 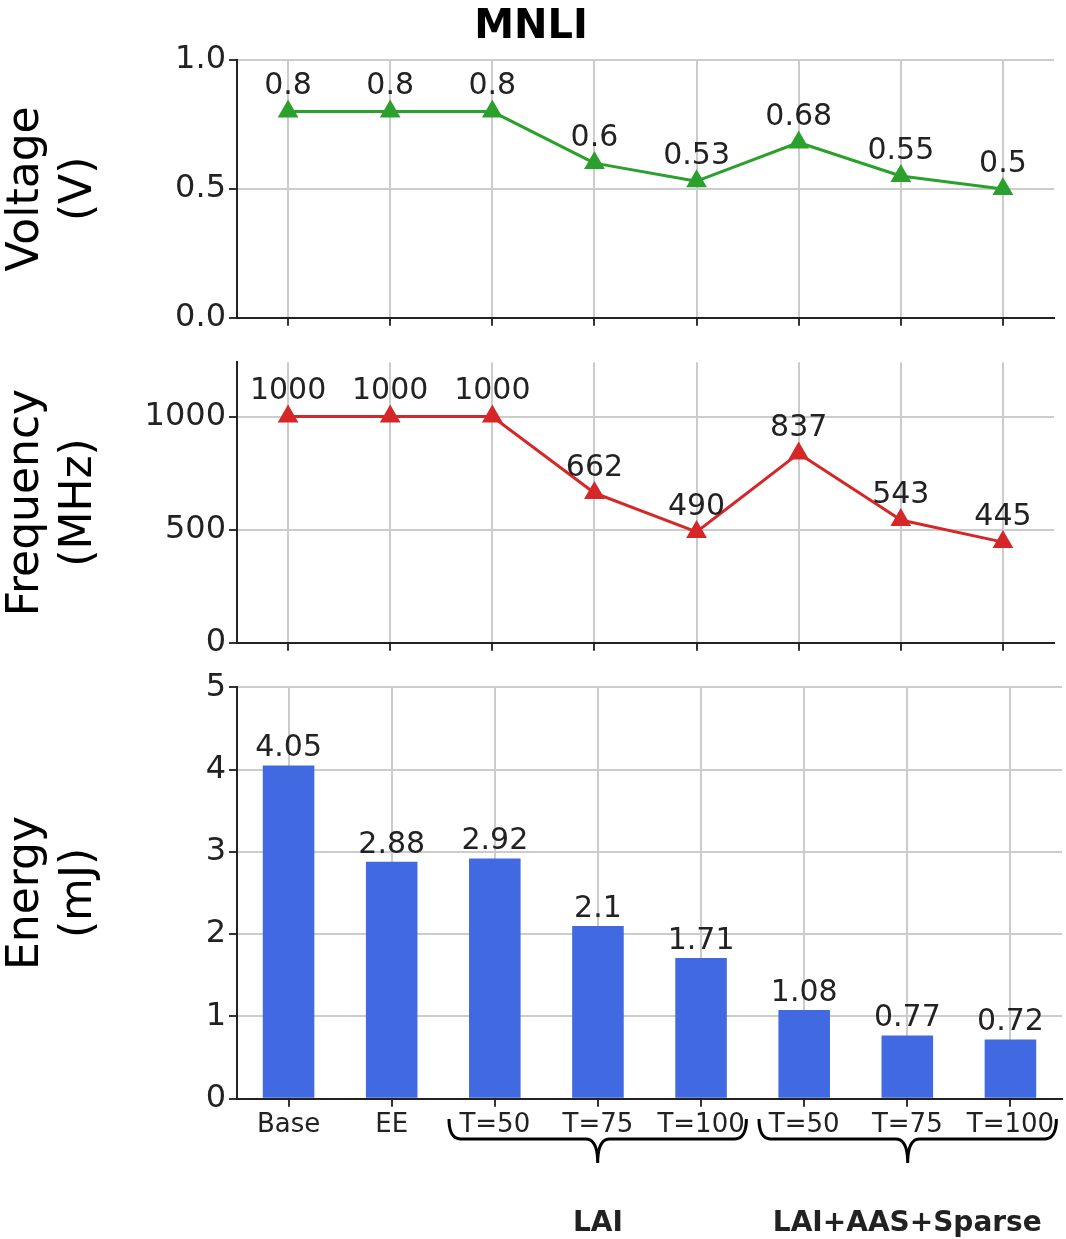 What do you see at coordinates (907, 1016) in the screenshot?
I see `data-label: 0.77` at bounding box center [907, 1016].